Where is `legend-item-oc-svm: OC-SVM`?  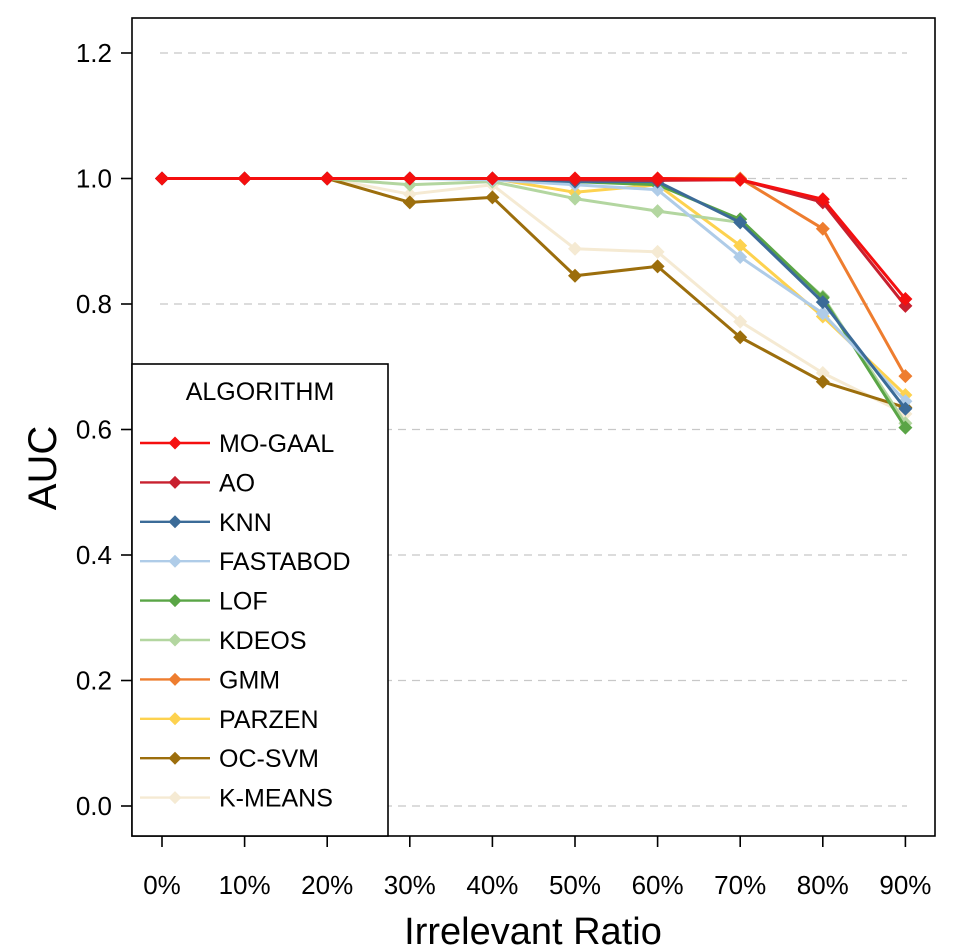 legend-item-oc-svm: OC-SVM is located at coordinates (229, 759).